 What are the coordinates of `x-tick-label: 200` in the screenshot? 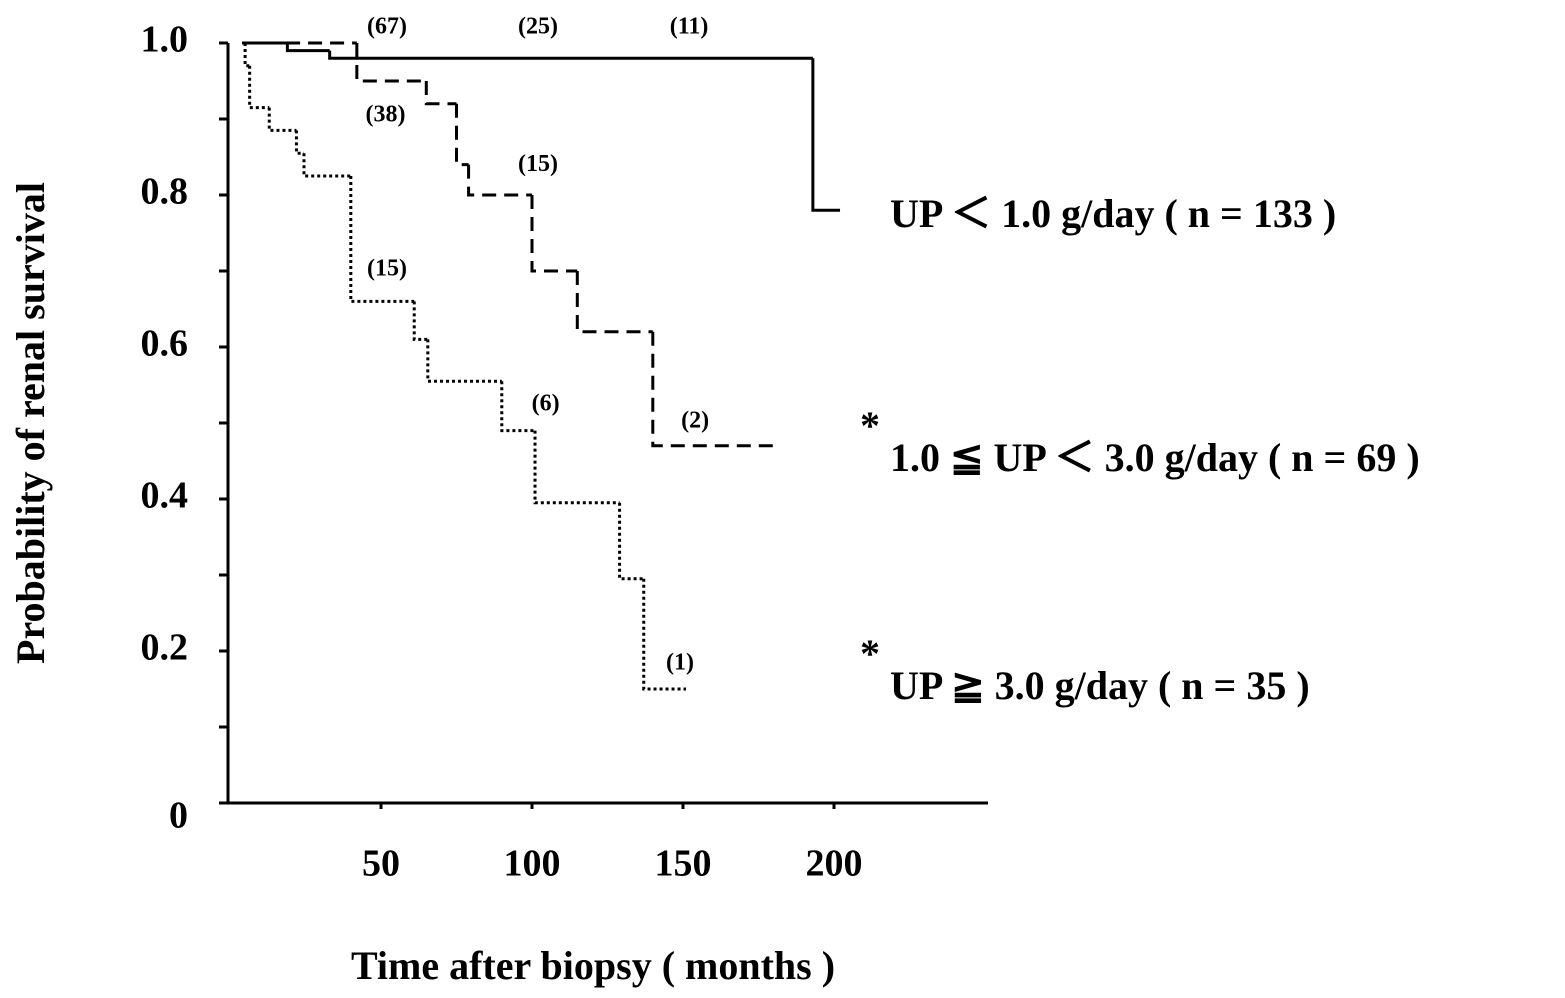 It's located at (834, 864).